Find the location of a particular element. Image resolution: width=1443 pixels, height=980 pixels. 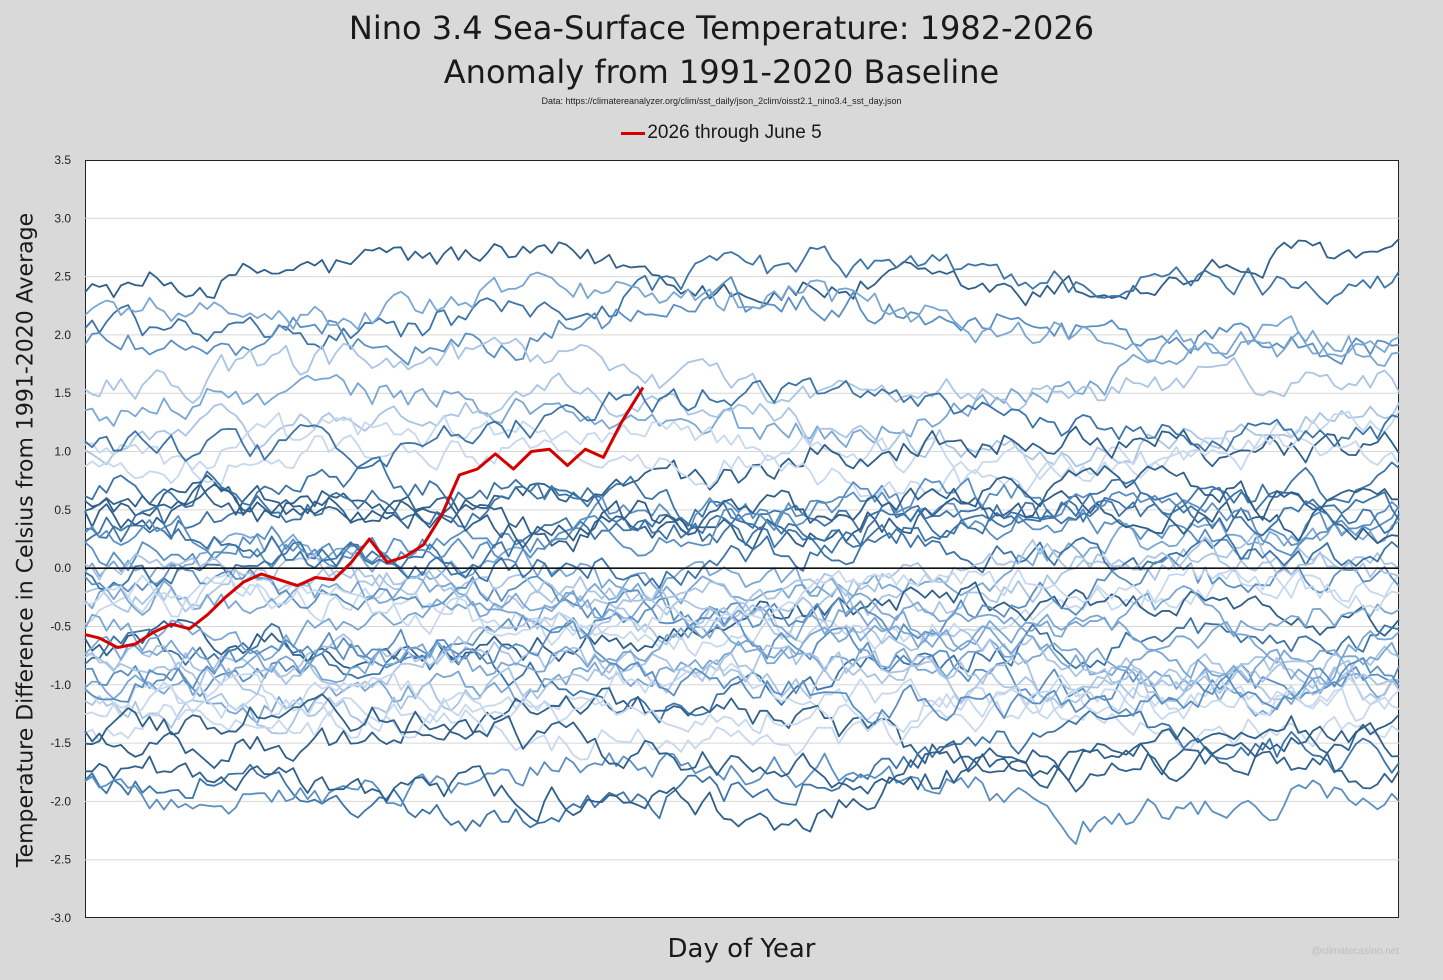

x-axis-label: Day of Year is located at coordinates (741, 949).